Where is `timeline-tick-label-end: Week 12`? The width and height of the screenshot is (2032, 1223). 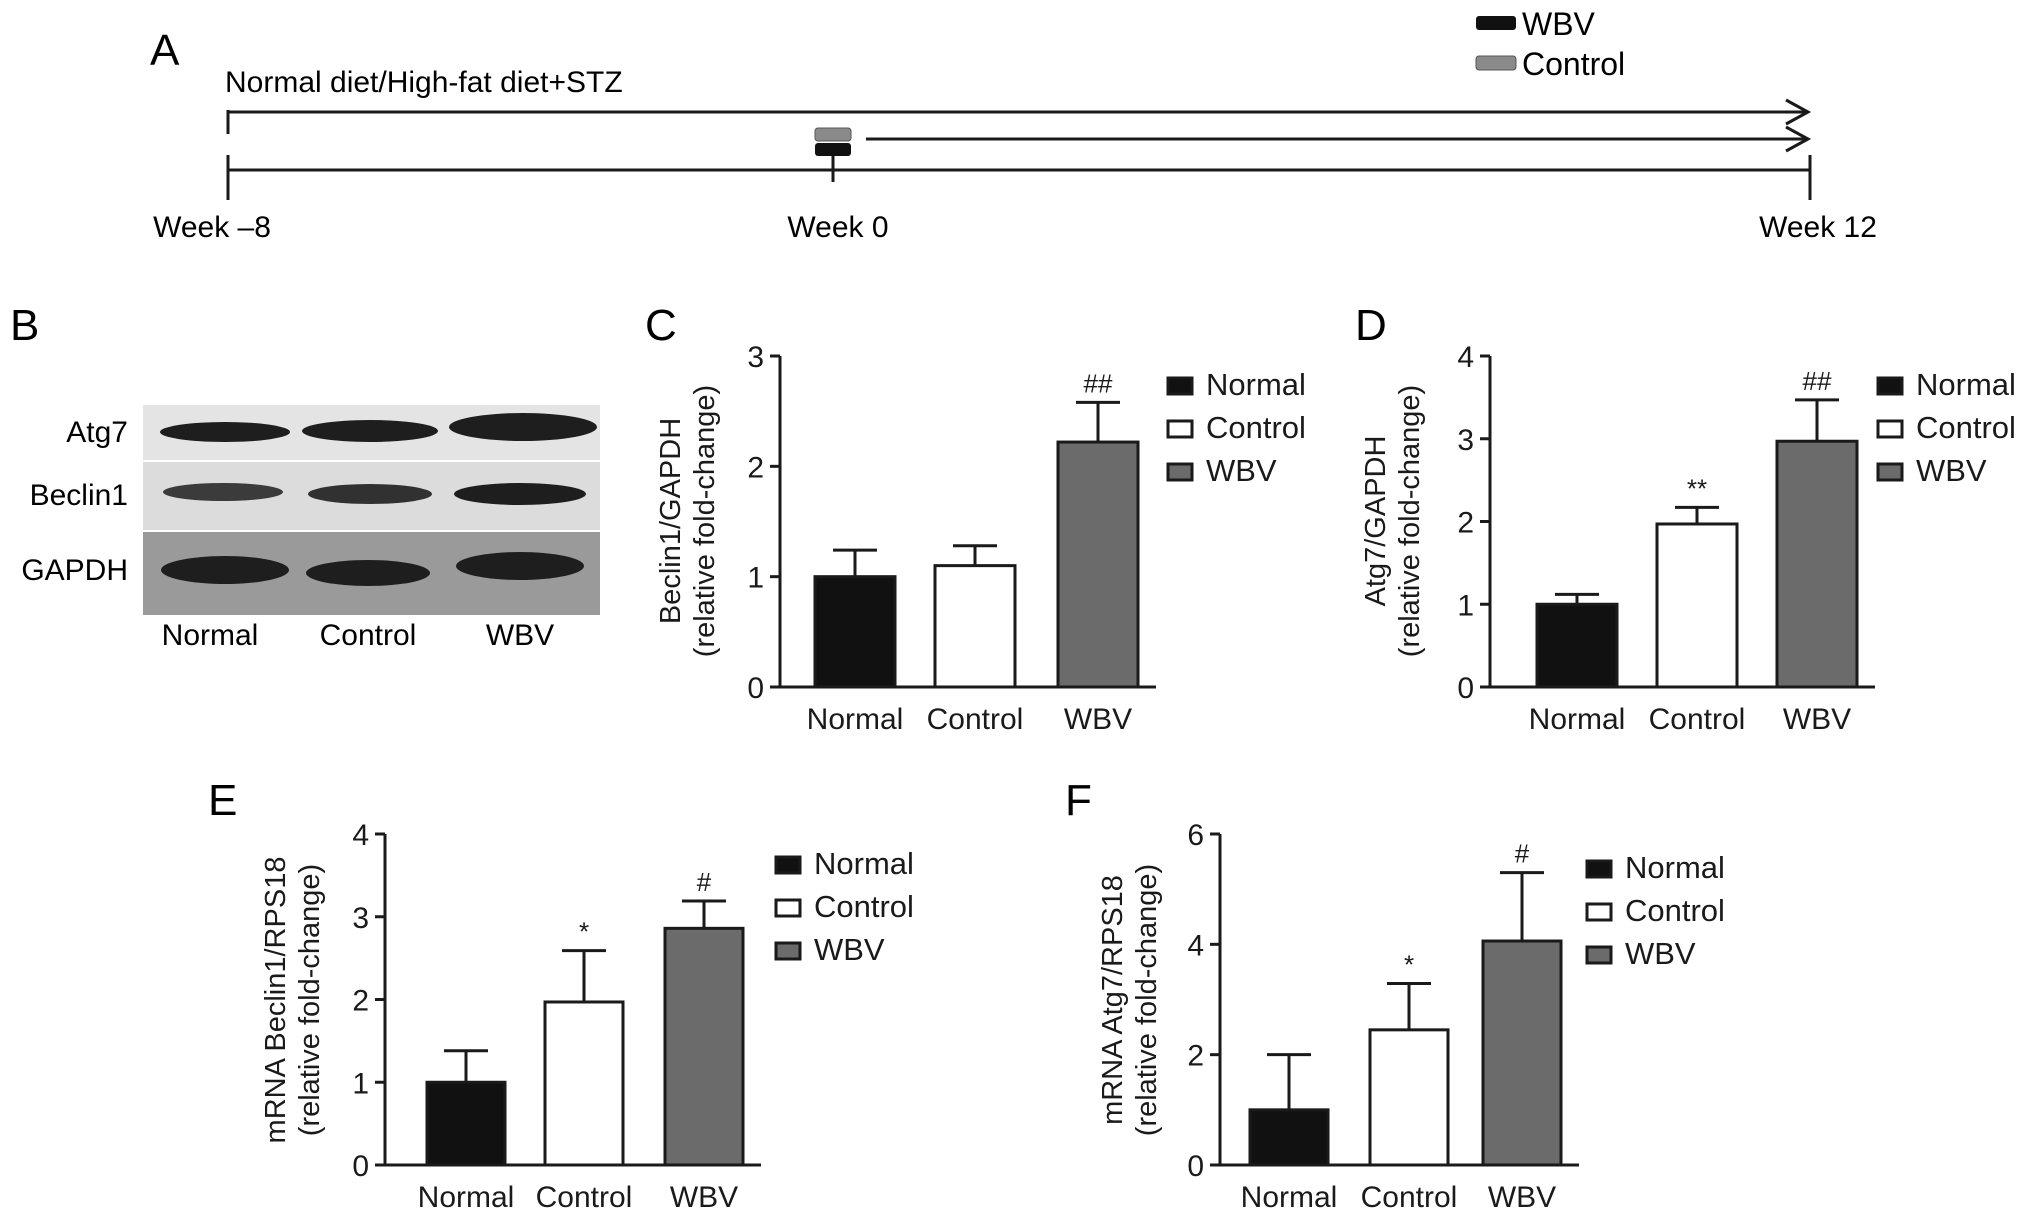
timeline-tick-label-end: Week 12 is located at coordinates (1818, 227).